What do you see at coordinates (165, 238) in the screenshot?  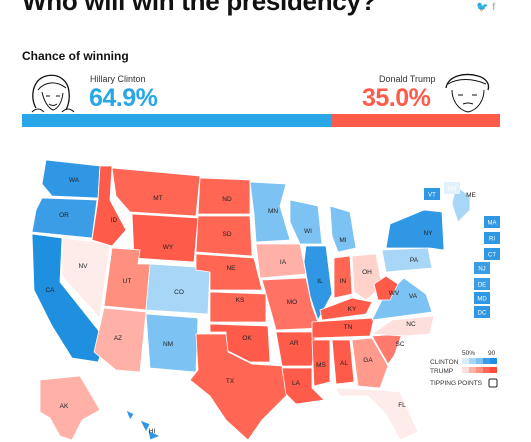 I see `state-wy` at bounding box center [165, 238].